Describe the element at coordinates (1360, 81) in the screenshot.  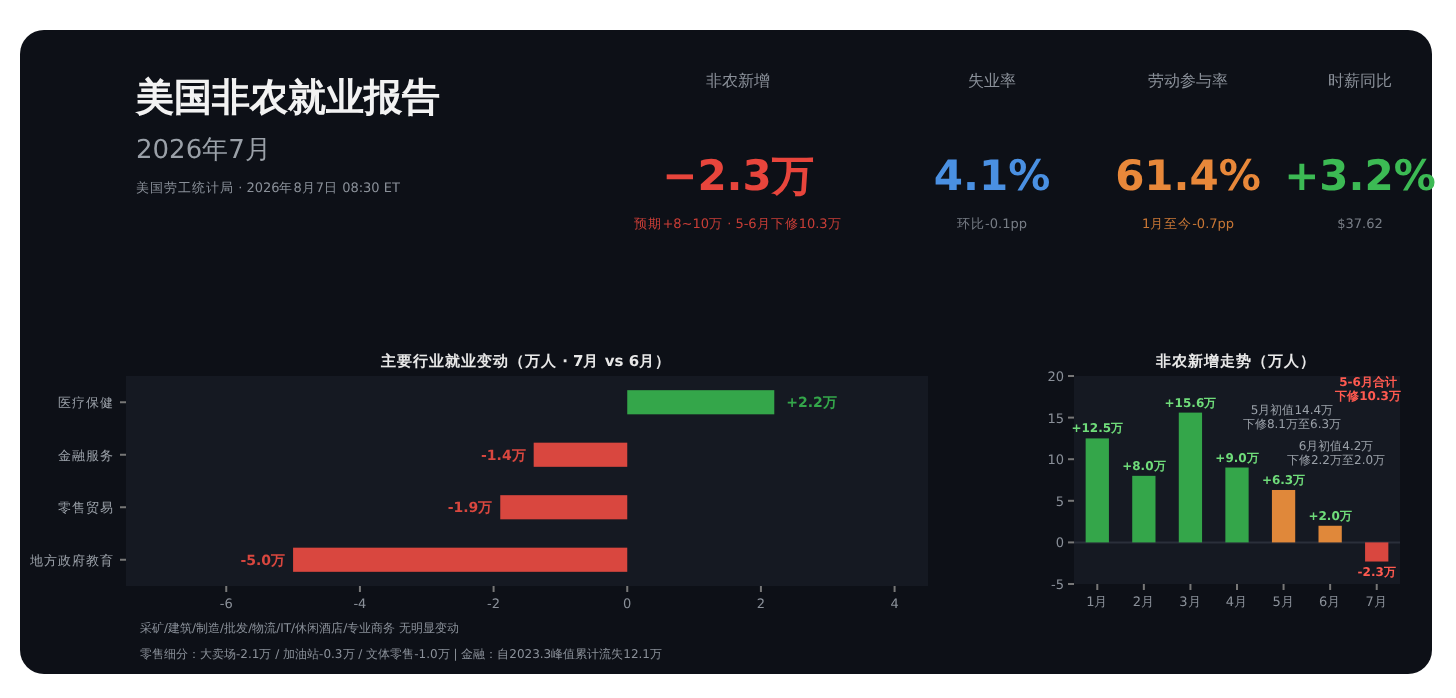
I see `text: 时薪同比` at that location.